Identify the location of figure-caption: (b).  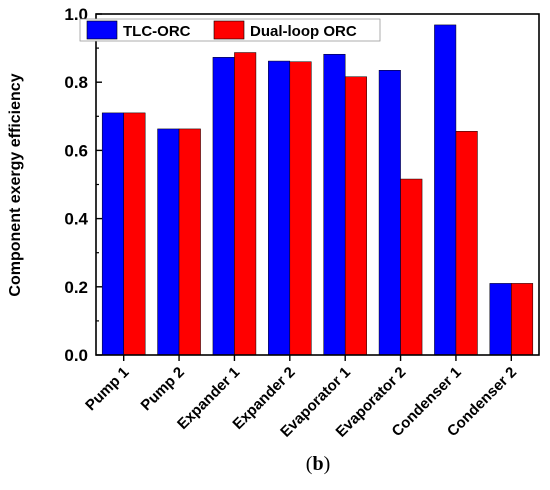
(318, 464).